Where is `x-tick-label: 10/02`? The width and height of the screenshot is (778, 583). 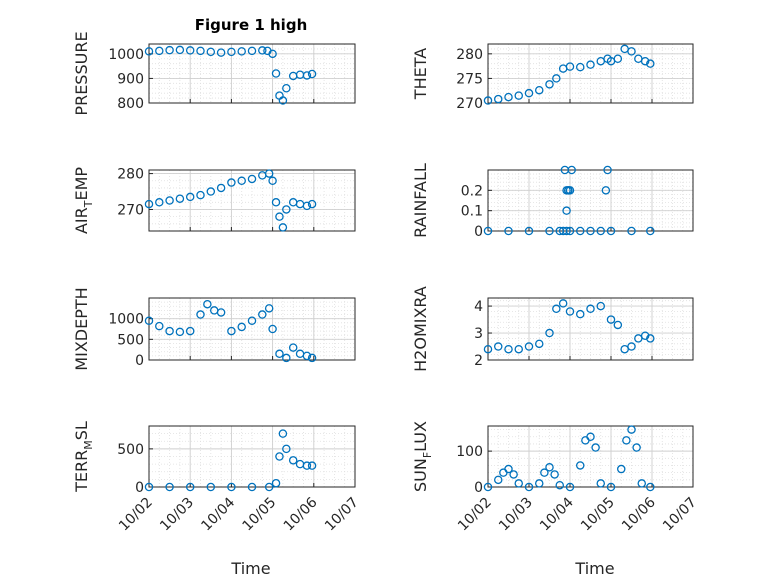 x-tick-label: 10/02 is located at coordinates (475, 515).